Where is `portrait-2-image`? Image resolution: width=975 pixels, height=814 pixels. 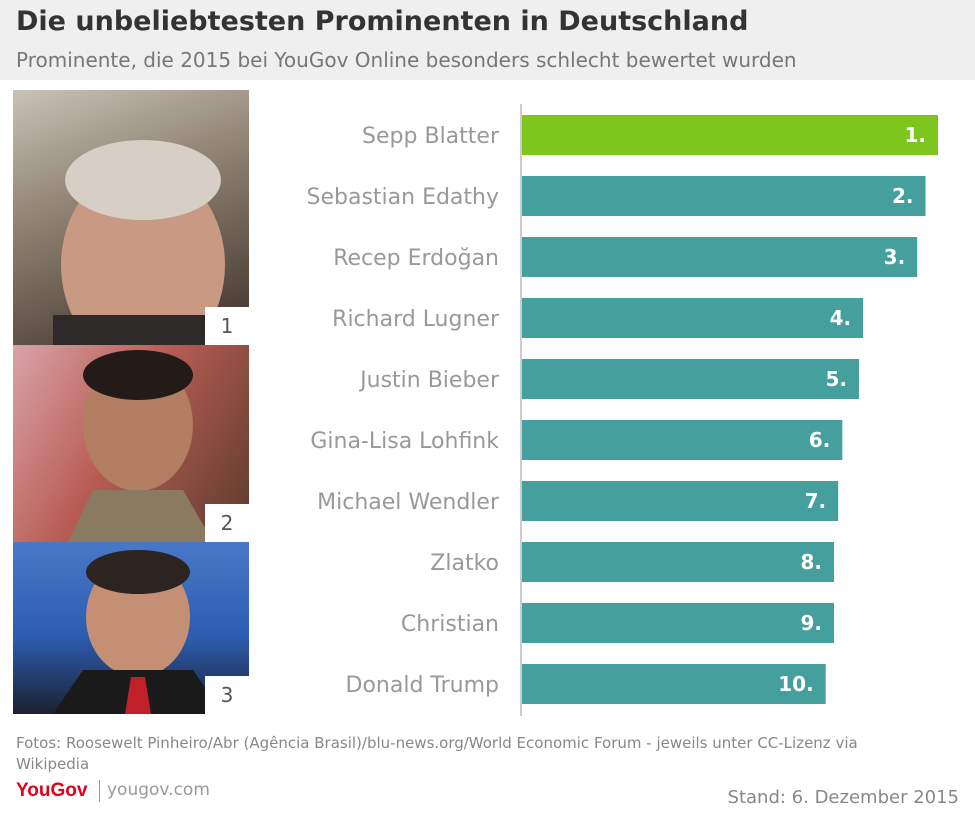 portrait-2-image is located at coordinates (140, 446).